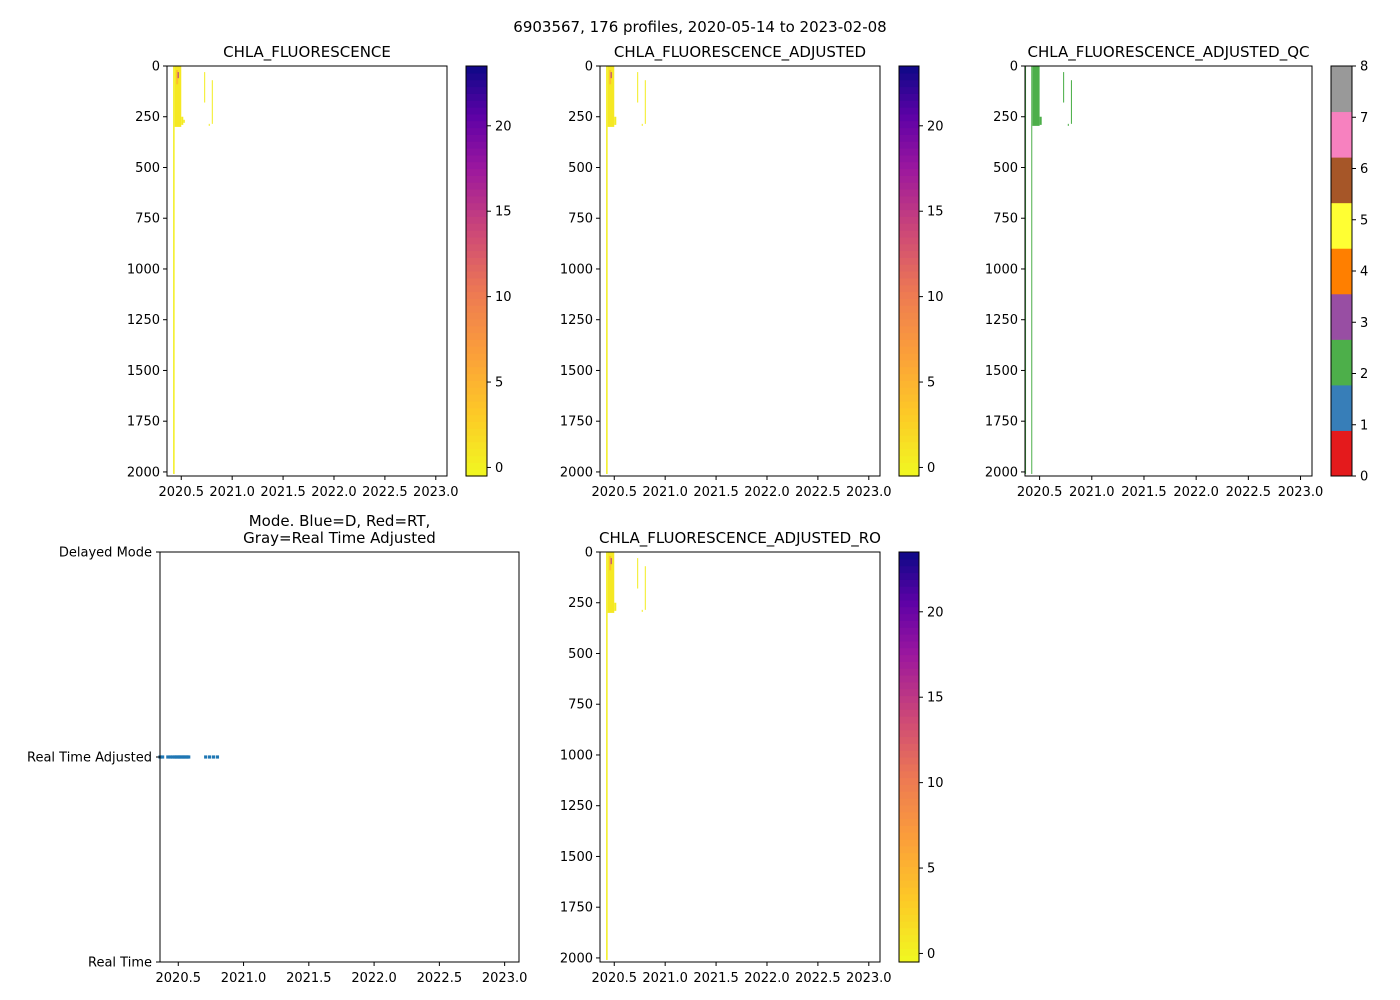 The height and width of the screenshot is (1000, 1400). Describe the element at coordinates (589, 553) in the screenshot. I see `y-tick-label: 0` at that location.